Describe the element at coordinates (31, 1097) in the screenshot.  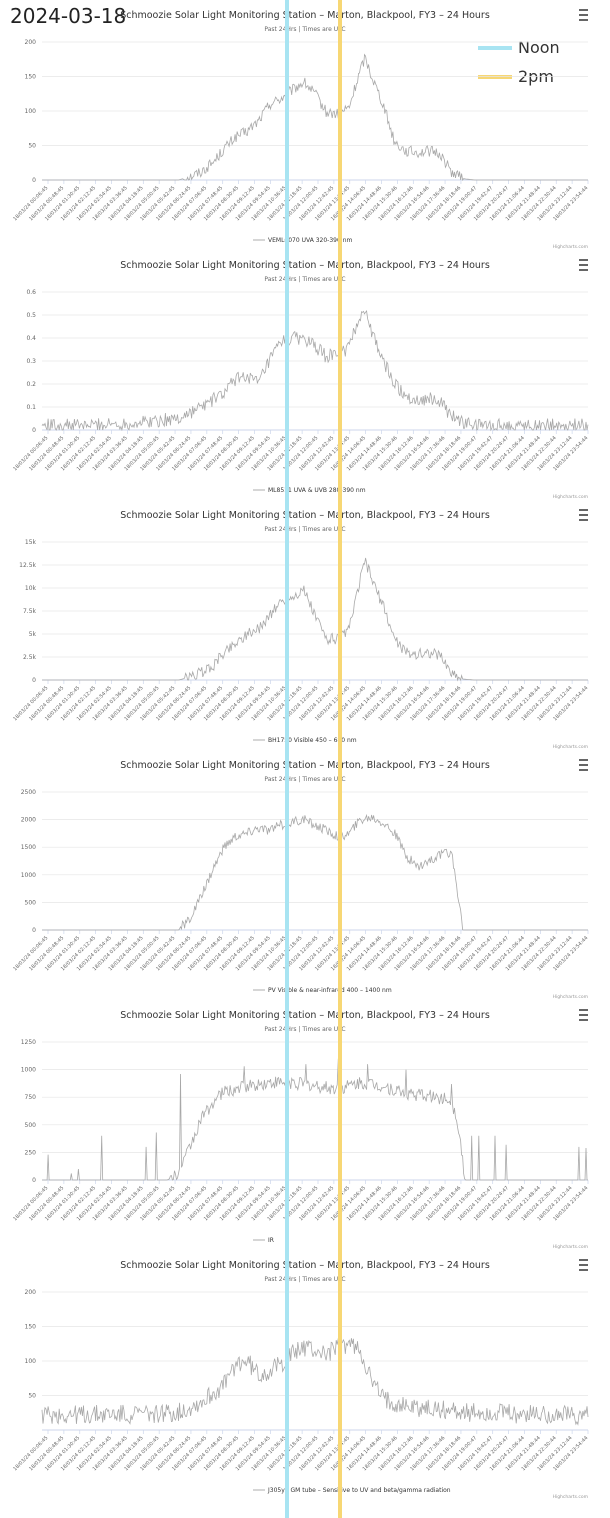
I see `y-tick-label: 750` at that location.